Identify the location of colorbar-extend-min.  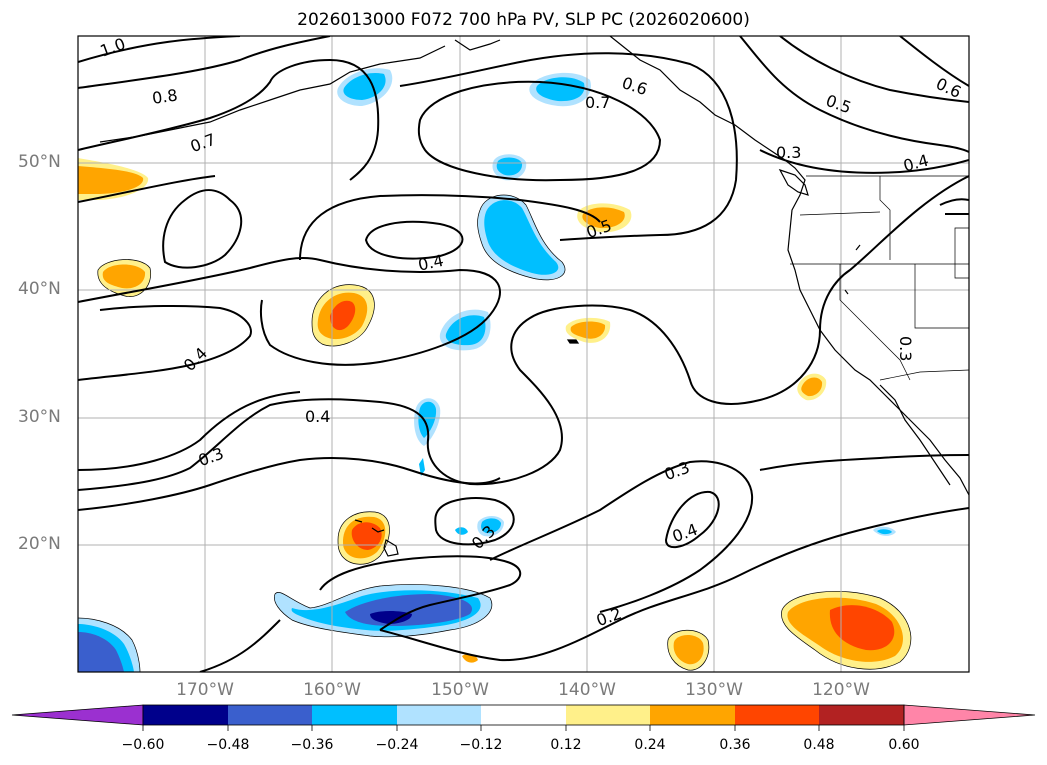
(77, 715).